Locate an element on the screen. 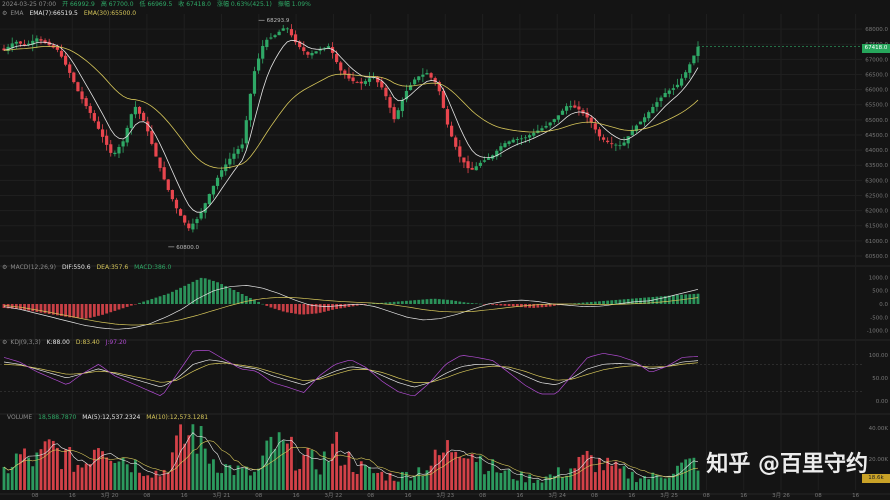  kdj-header: ⚙ KDJ(9,3,3) K:88.00 D:83.40 J:97.20 is located at coordinates (67, 343).